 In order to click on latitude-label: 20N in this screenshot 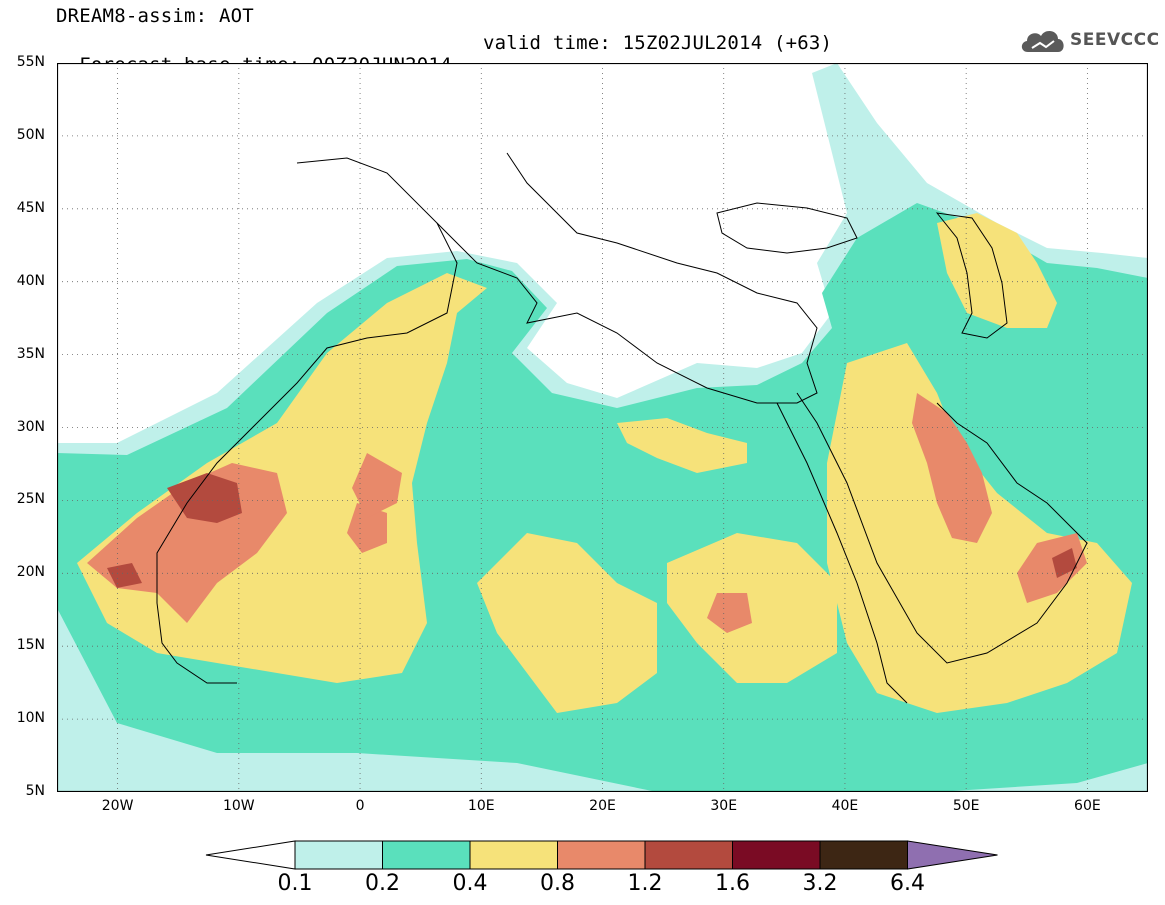, I will do `click(30, 572)`.